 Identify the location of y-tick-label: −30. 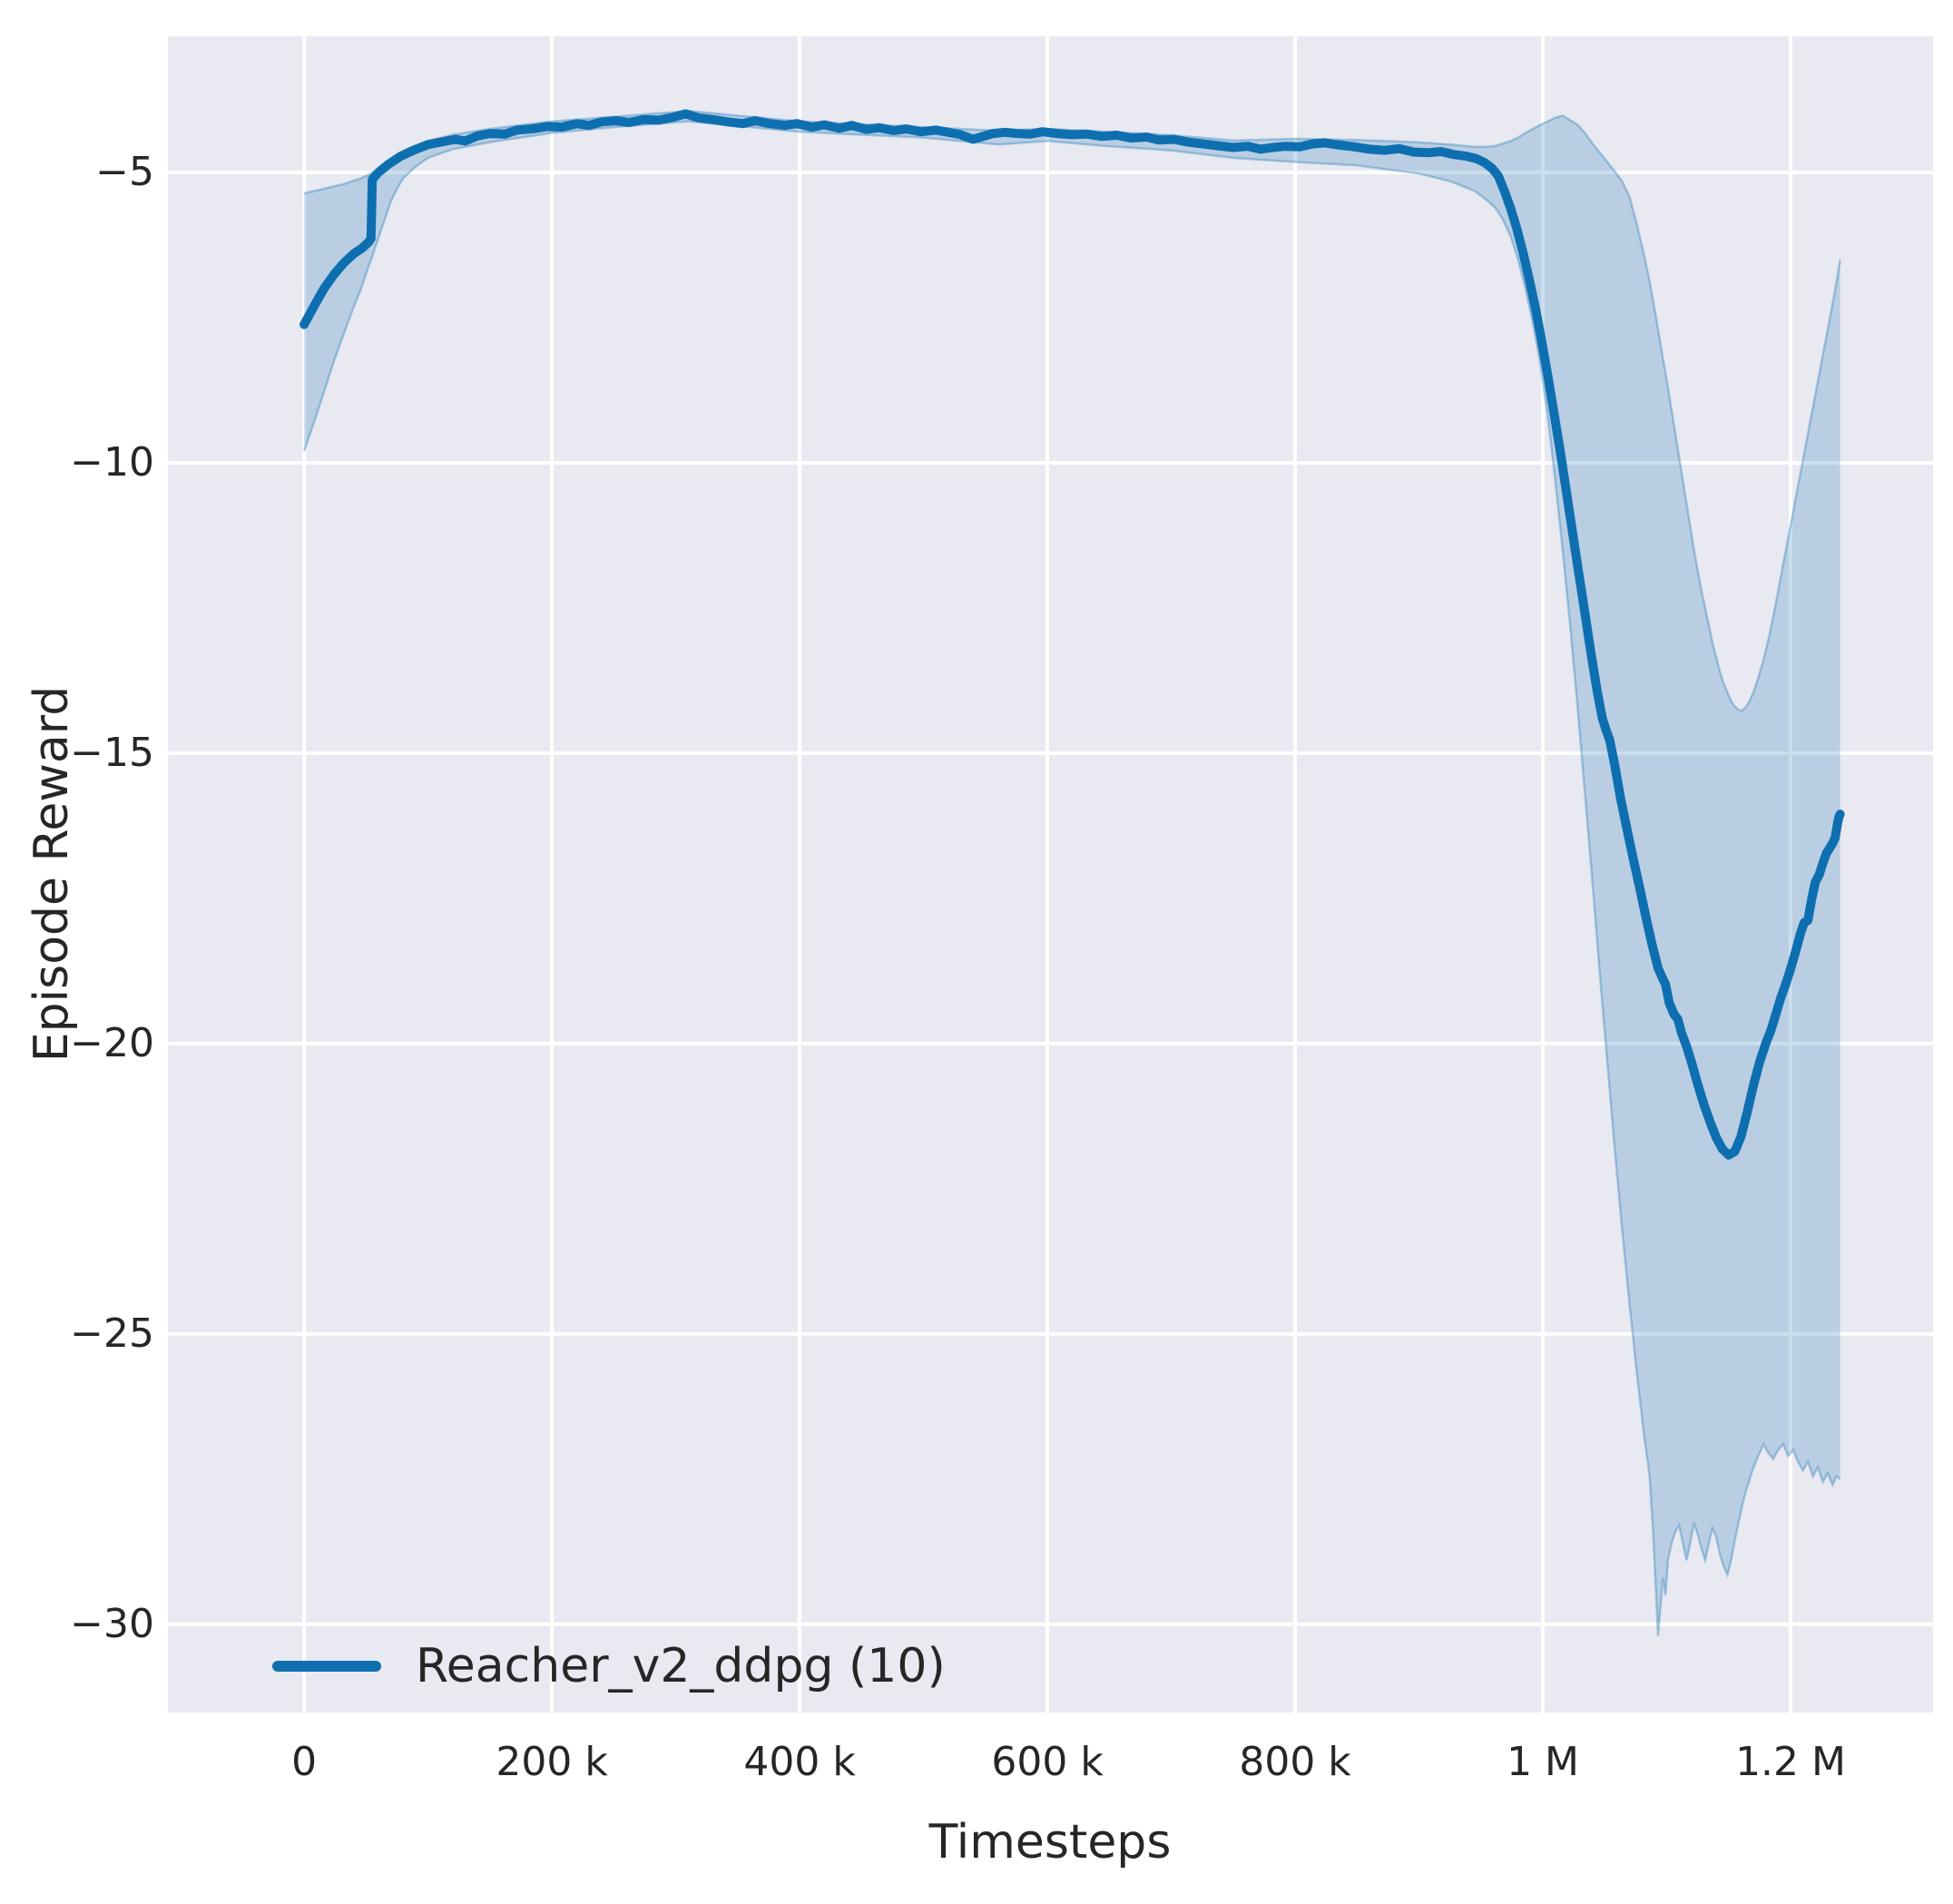
(112, 1623).